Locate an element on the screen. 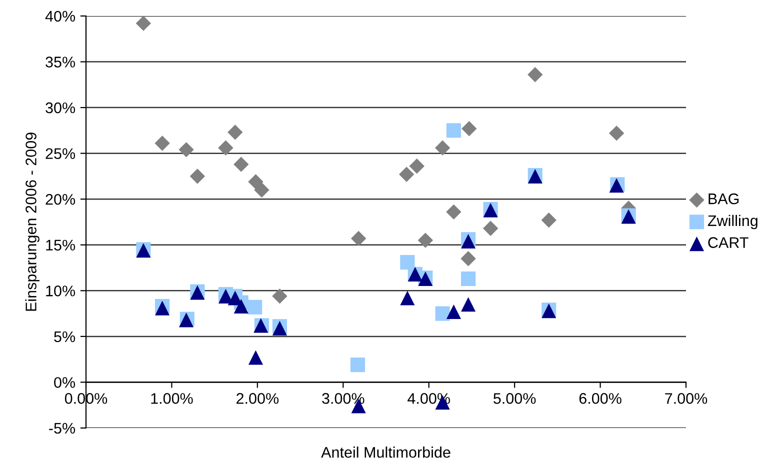 This screenshot has width=774, height=464. y-tick-label: -5% is located at coordinates (62, 428).